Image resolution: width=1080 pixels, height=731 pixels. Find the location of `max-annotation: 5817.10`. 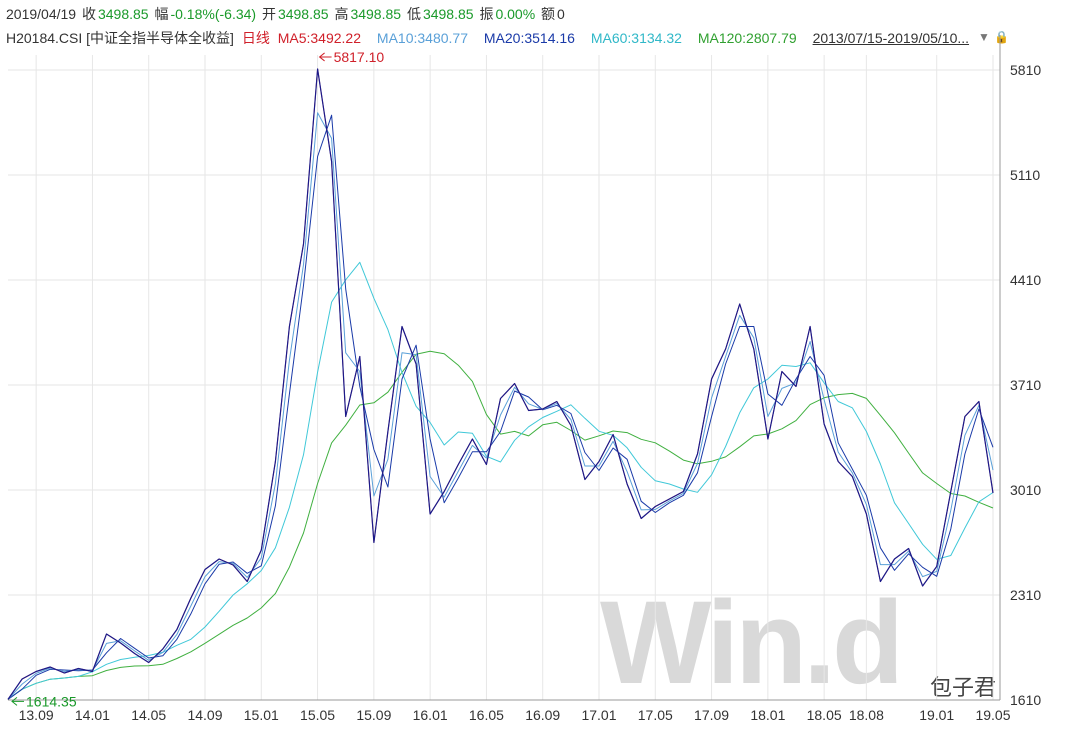

max-annotation: 5817.10 is located at coordinates (359, 57).